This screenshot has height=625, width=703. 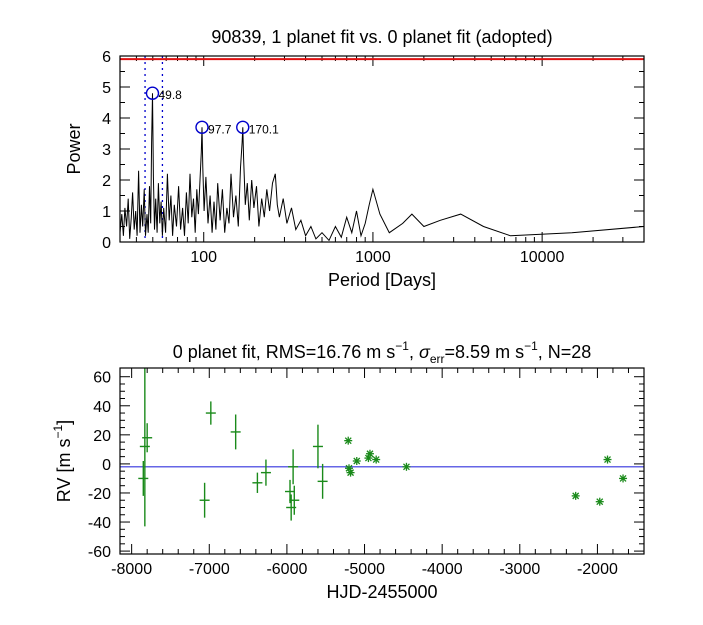 What do you see at coordinates (364, 569) in the screenshot?
I see `rv-x-tick-label: -5000` at bounding box center [364, 569].